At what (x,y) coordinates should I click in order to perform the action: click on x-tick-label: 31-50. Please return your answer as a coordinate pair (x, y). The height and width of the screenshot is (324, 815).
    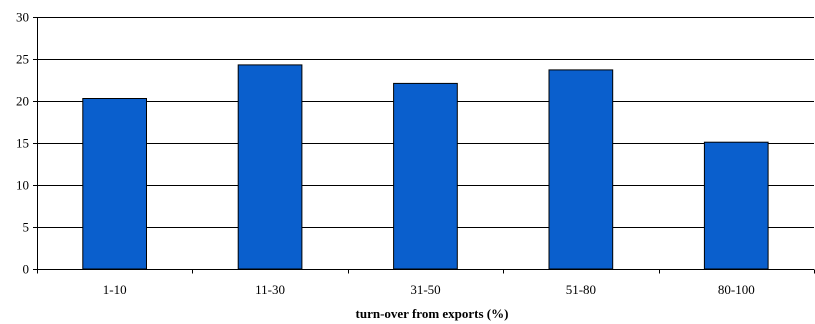
    Looking at the image, I should click on (425, 289).